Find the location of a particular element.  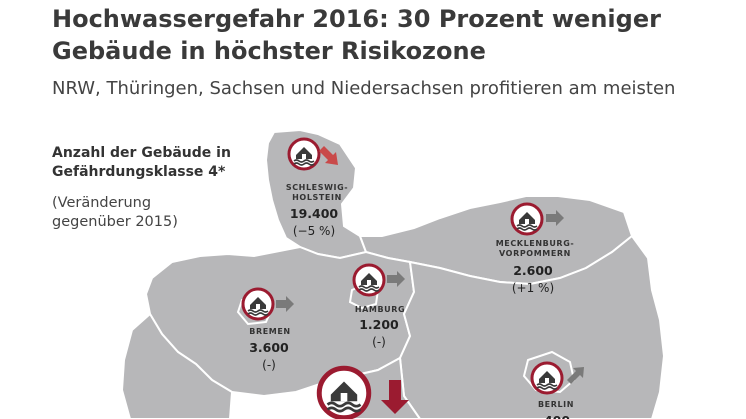

title-line-2: Gebäude in höchster Risikozone is located at coordinates (269, 51).